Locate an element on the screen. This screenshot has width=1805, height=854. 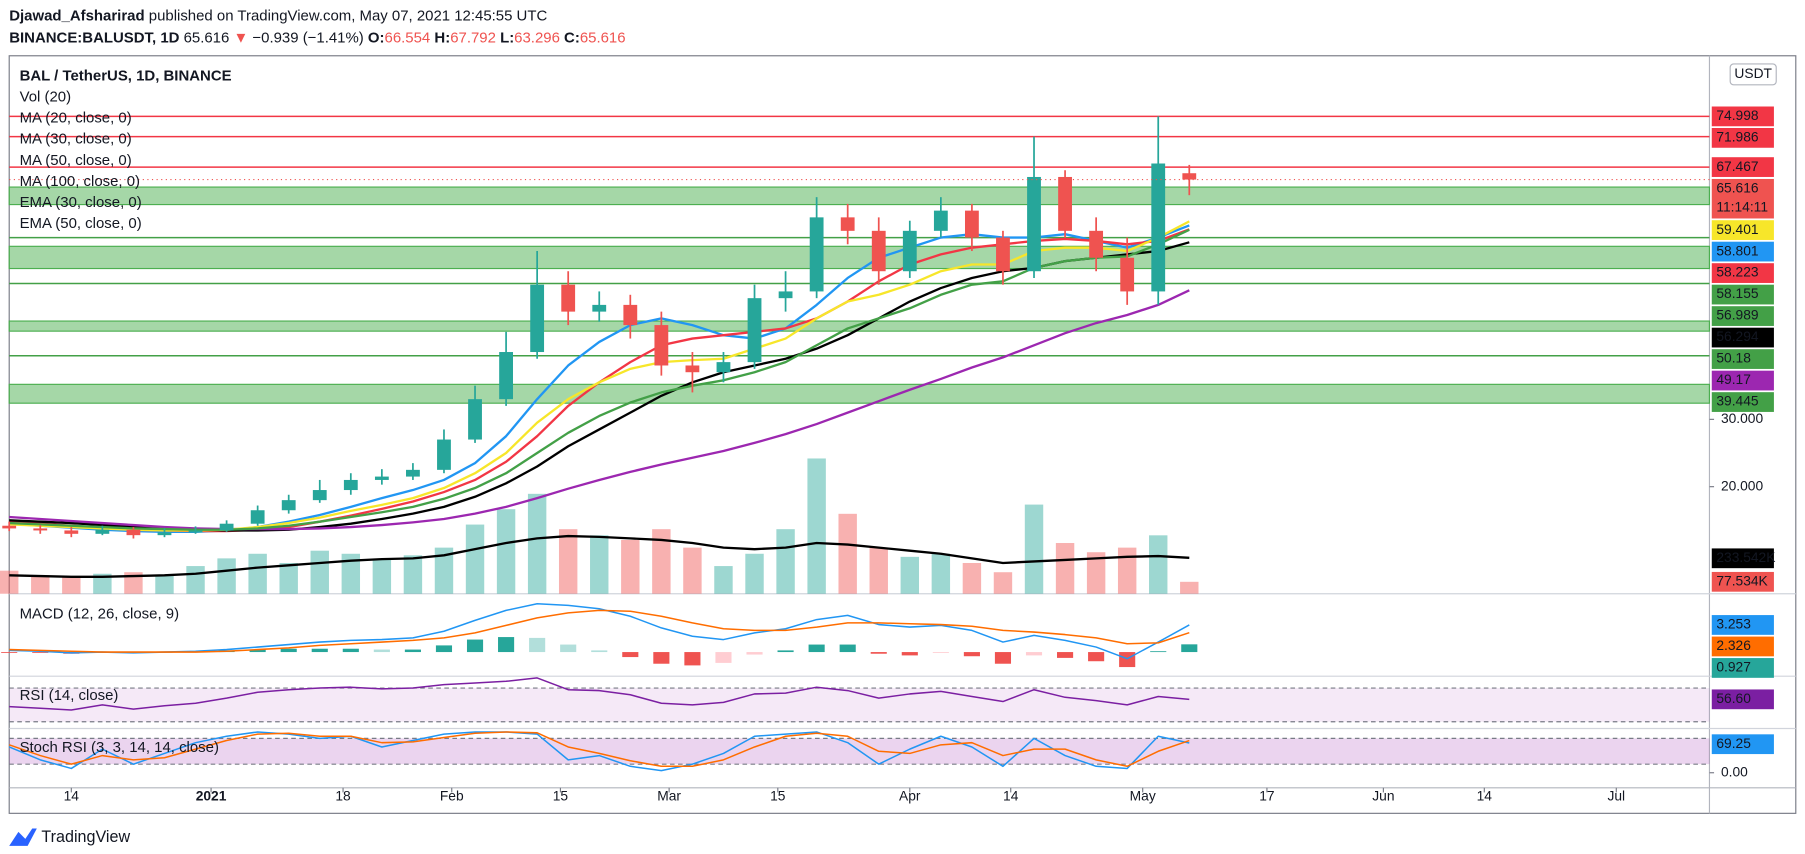
y-tick-label: 0.00 is located at coordinates (1734, 771).